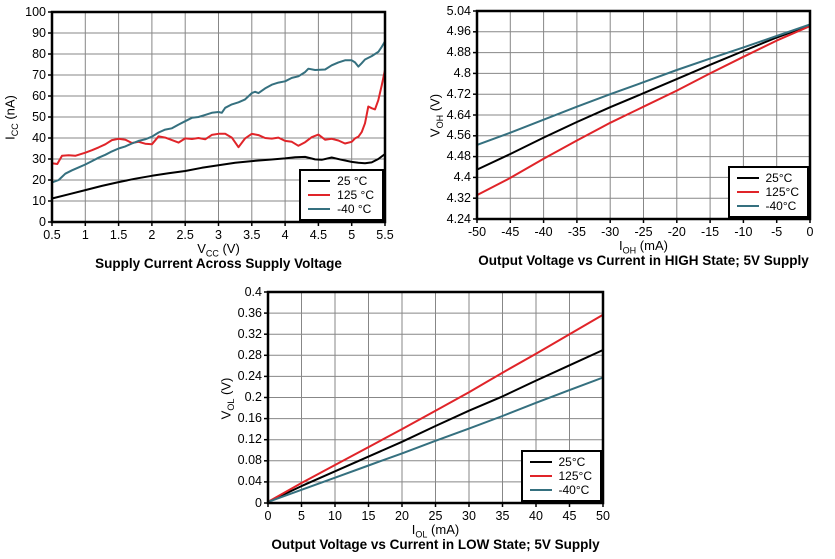  I want to click on x-tick-label: 2.5, so click(185, 235).